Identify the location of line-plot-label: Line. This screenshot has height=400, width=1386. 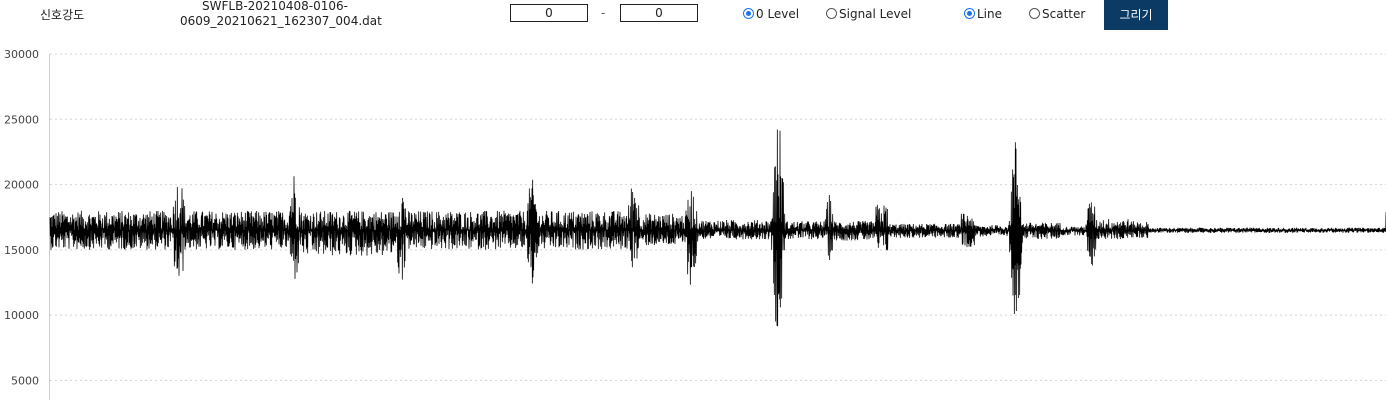
(990, 14).